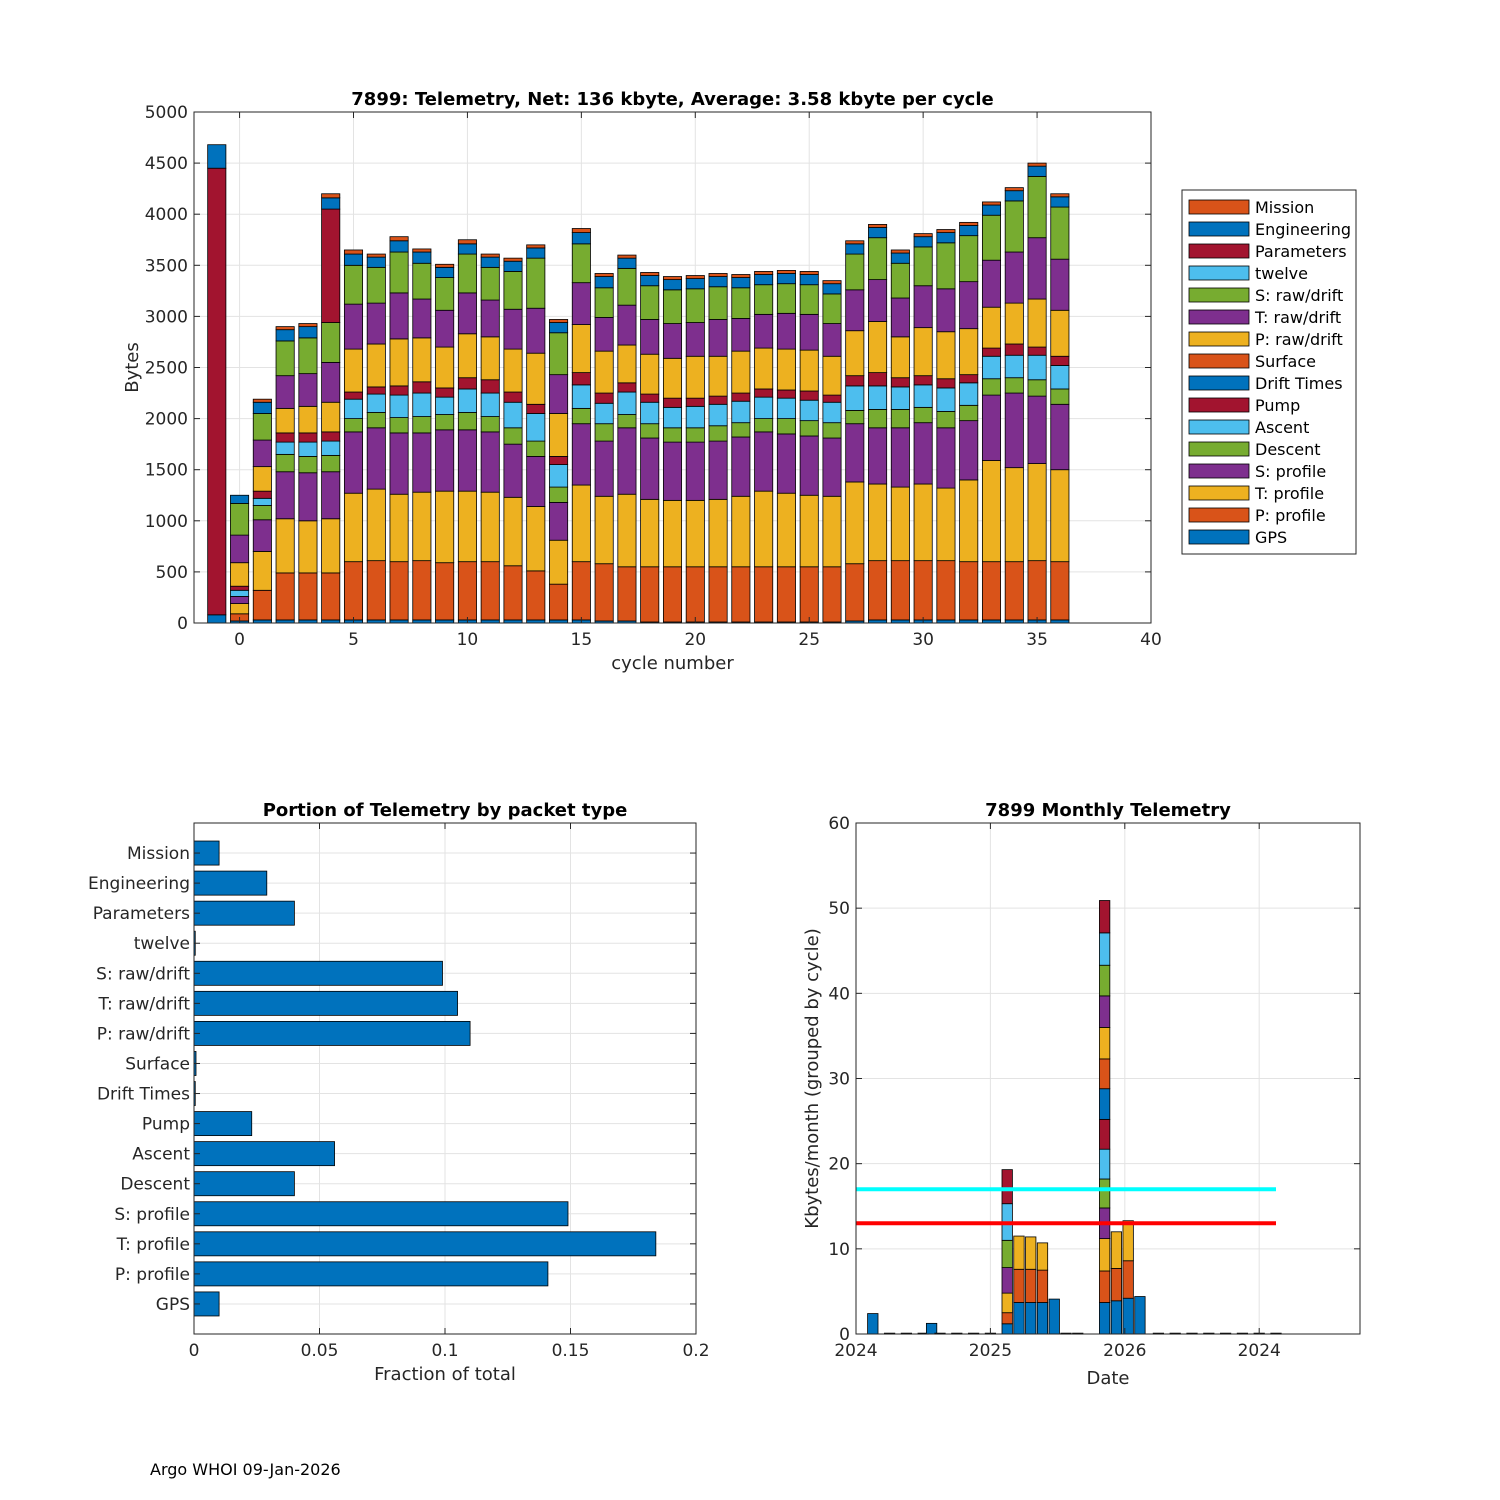 The image size is (1500, 1500). I want to click on y-tick-label: Ascent, so click(161, 1155).